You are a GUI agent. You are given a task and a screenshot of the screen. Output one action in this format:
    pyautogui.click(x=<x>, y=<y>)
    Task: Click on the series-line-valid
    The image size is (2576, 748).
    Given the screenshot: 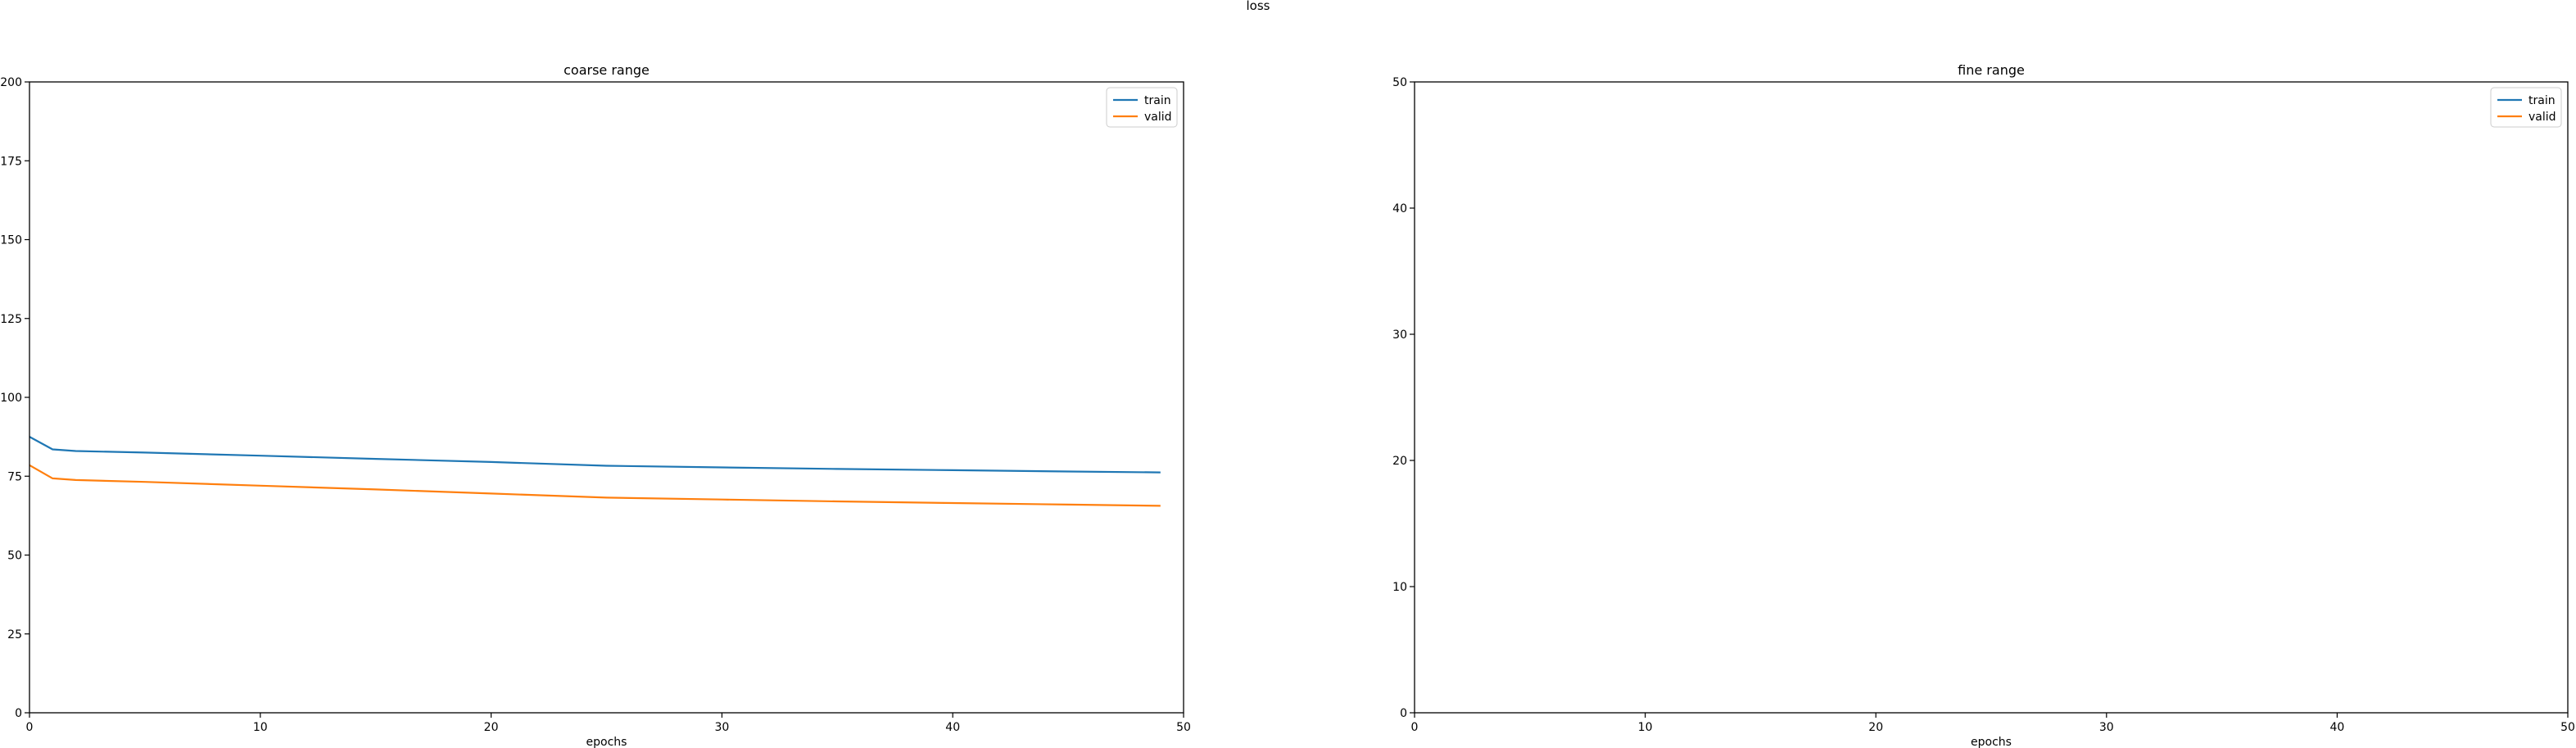 What is the action you would take?
    pyautogui.click(x=595, y=485)
    